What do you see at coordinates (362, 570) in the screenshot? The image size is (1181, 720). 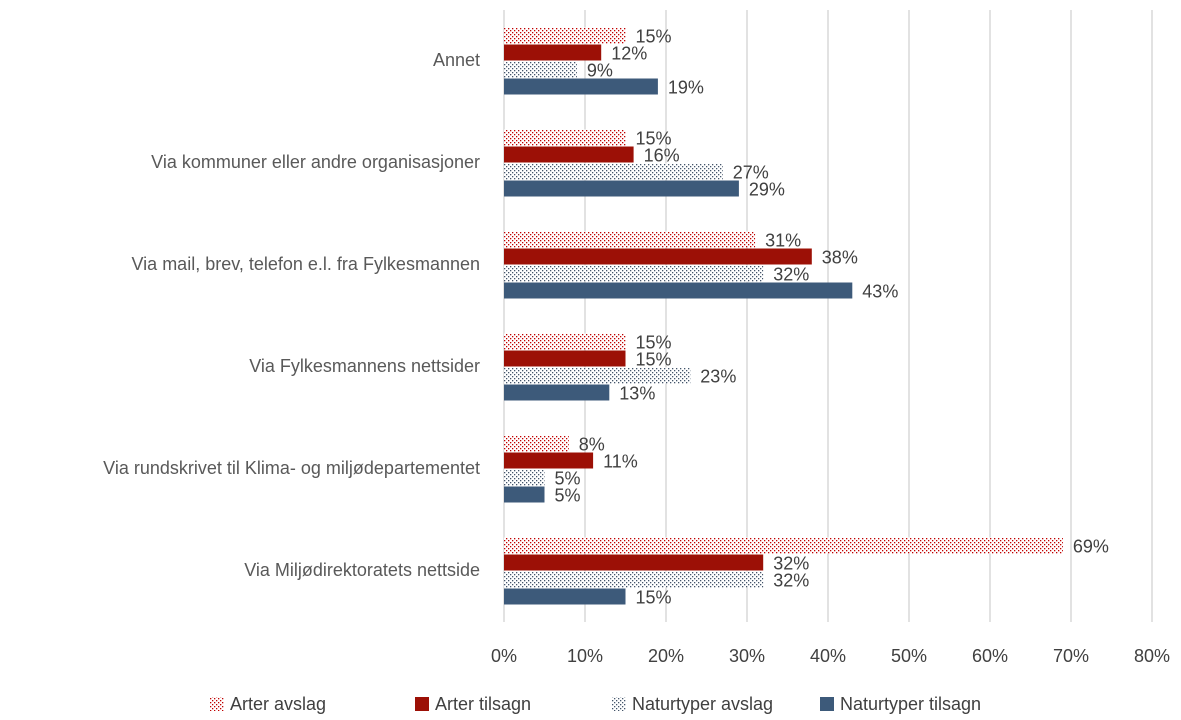 I see `category-label: Via Miljødirektoratets nettside` at bounding box center [362, 570].